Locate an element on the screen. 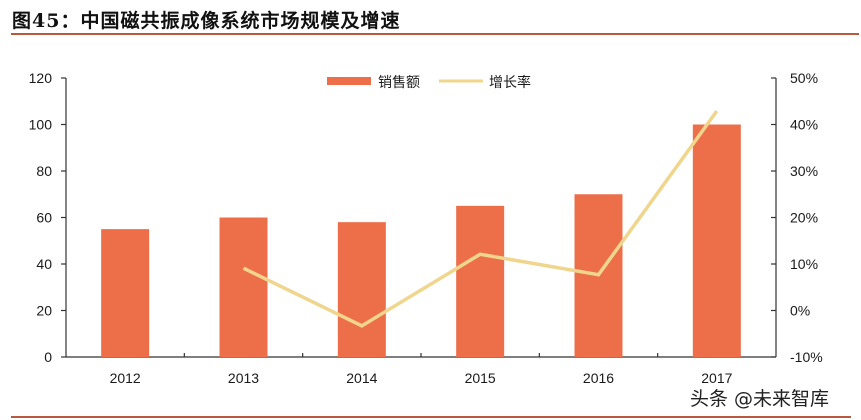 Image resolution: width=861 pixels, height=420 pixels. legend: 销售额 增长率 is located at coordinates (429, 82).